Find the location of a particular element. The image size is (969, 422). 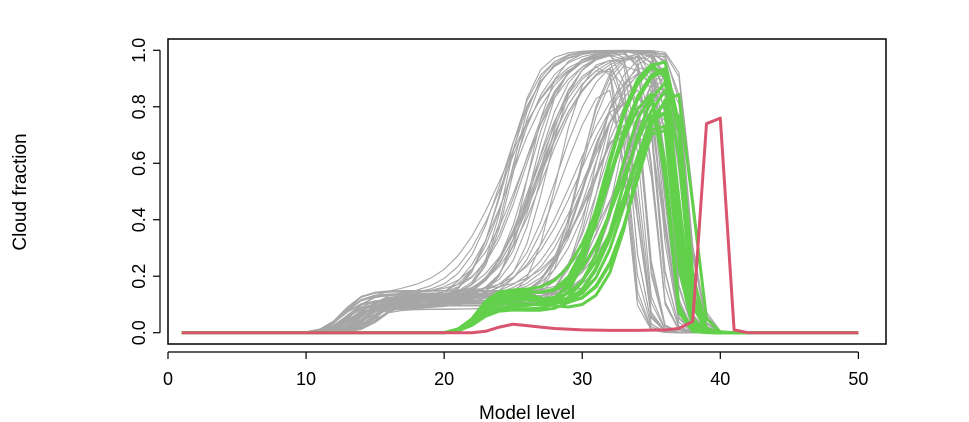

y-tick-label: 0.2 is located at coordinates (139, 276).